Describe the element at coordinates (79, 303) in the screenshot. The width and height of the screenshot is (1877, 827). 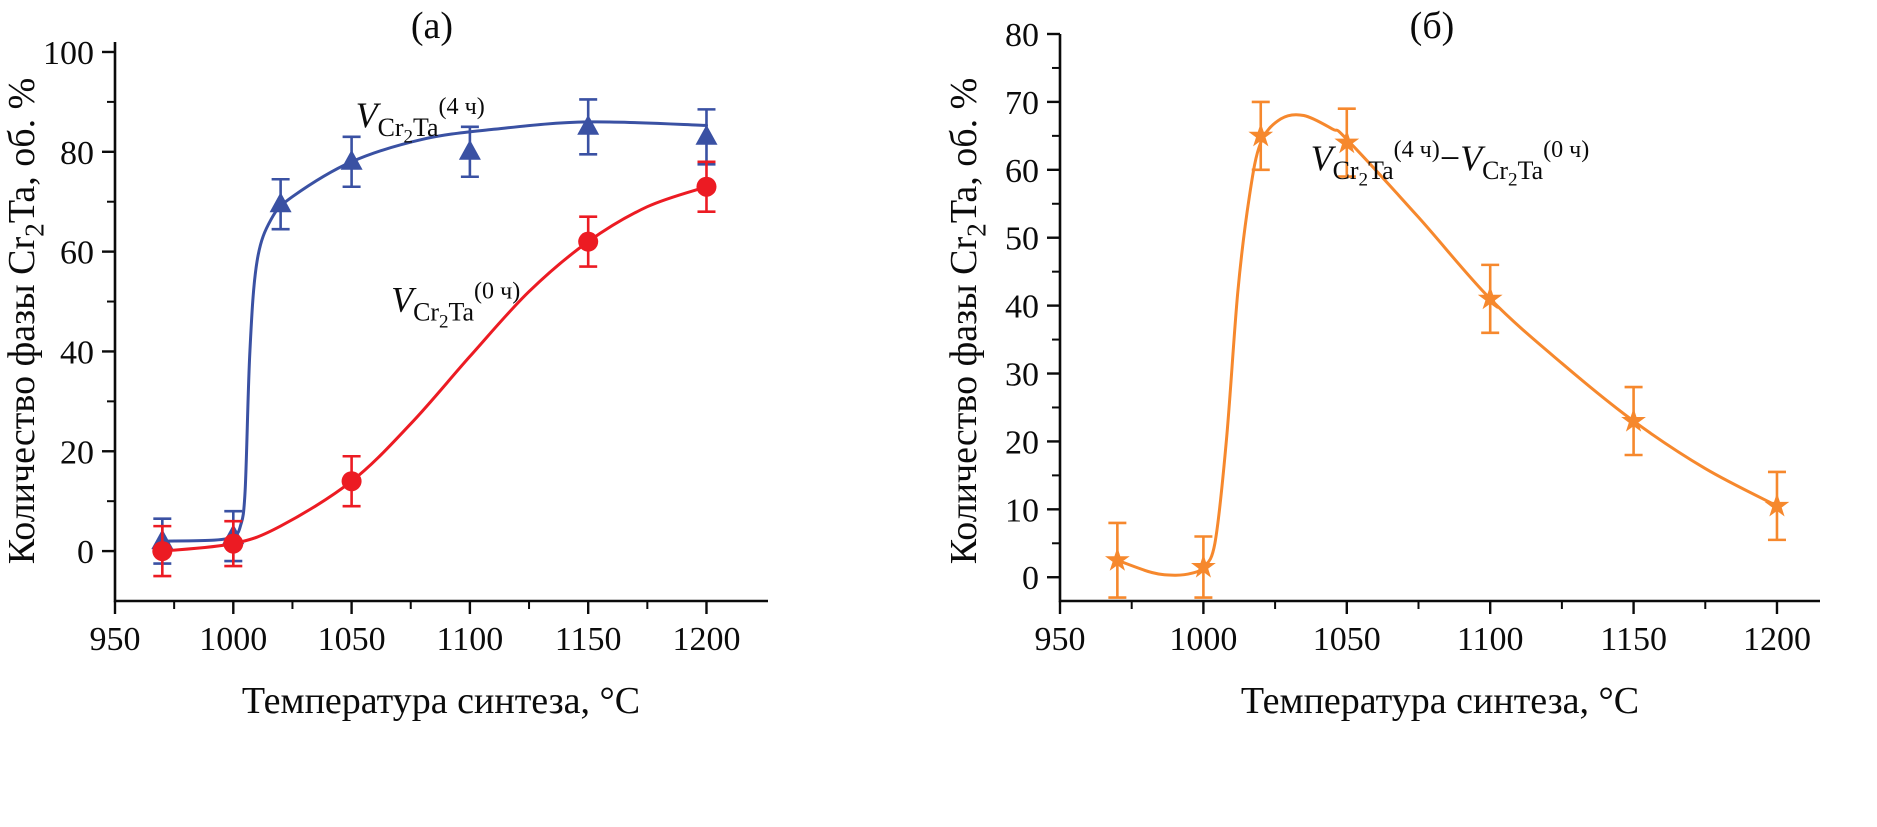
I see `y-axis-ticks: 0 20 40 60 80 100` at that location.